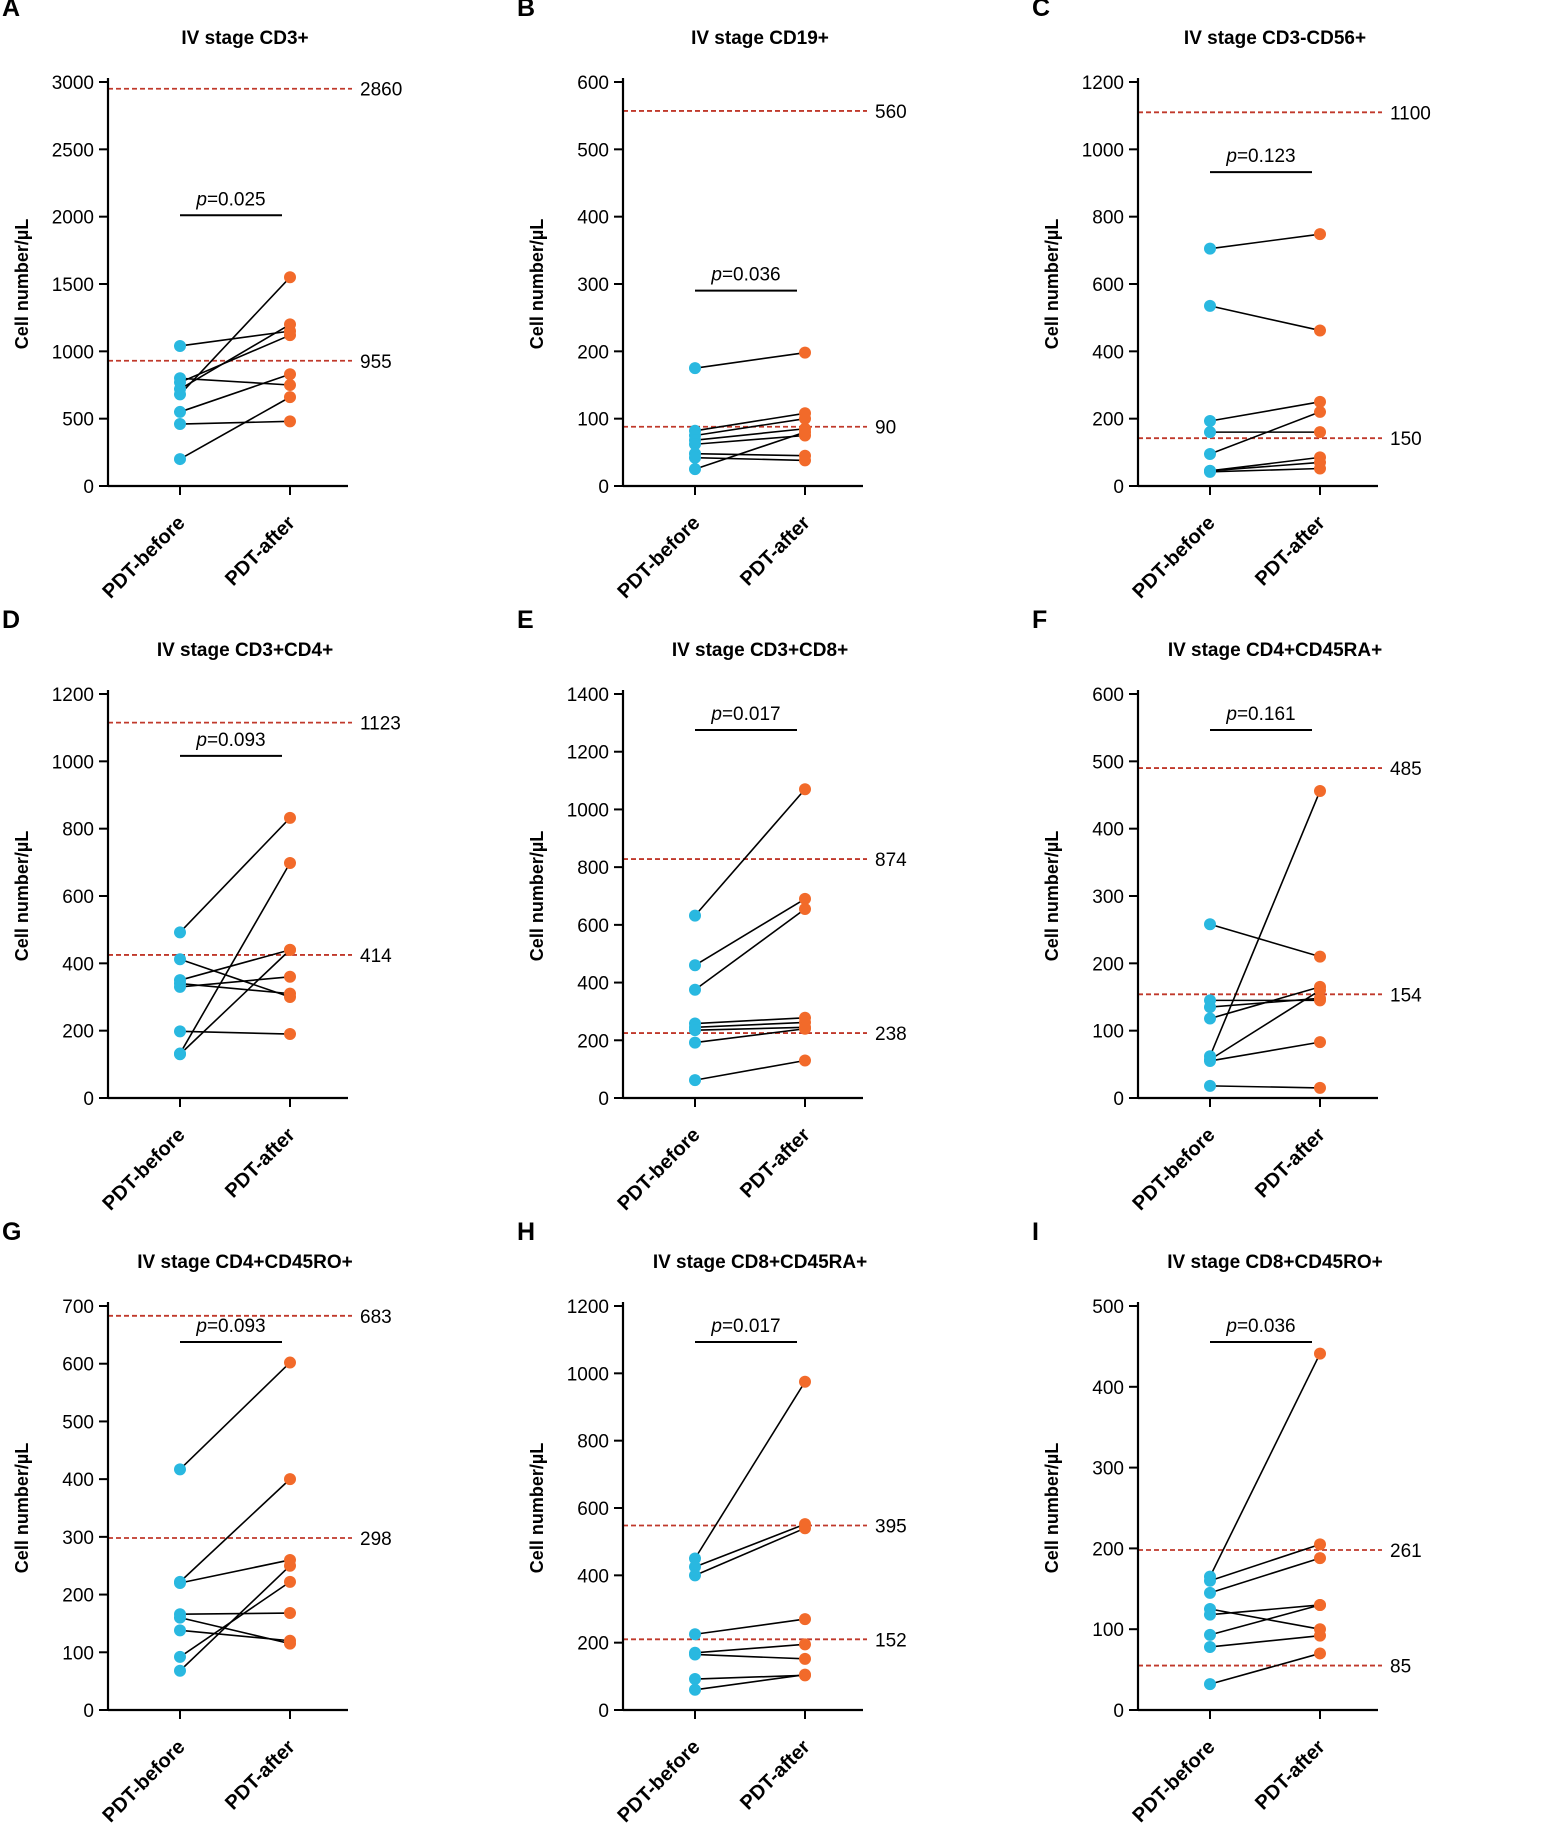 The height and width of the screenshot is (1837, 1544). Describe the element at coordinates (73, 83) in the screenshot. I see `y-tick-label: 3000` at that location.